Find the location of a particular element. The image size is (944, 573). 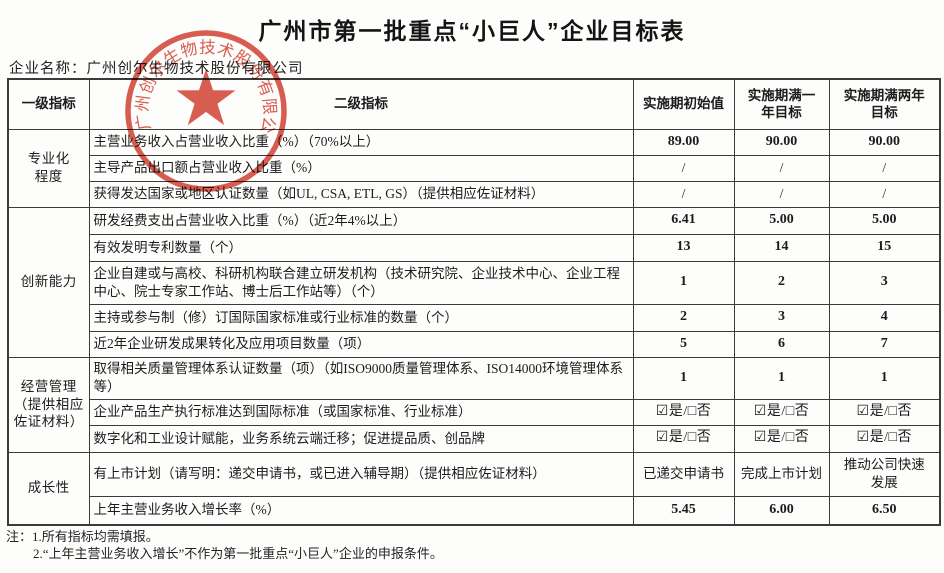

company-name-label: 企业名称： is located at coordinates (48, 69).